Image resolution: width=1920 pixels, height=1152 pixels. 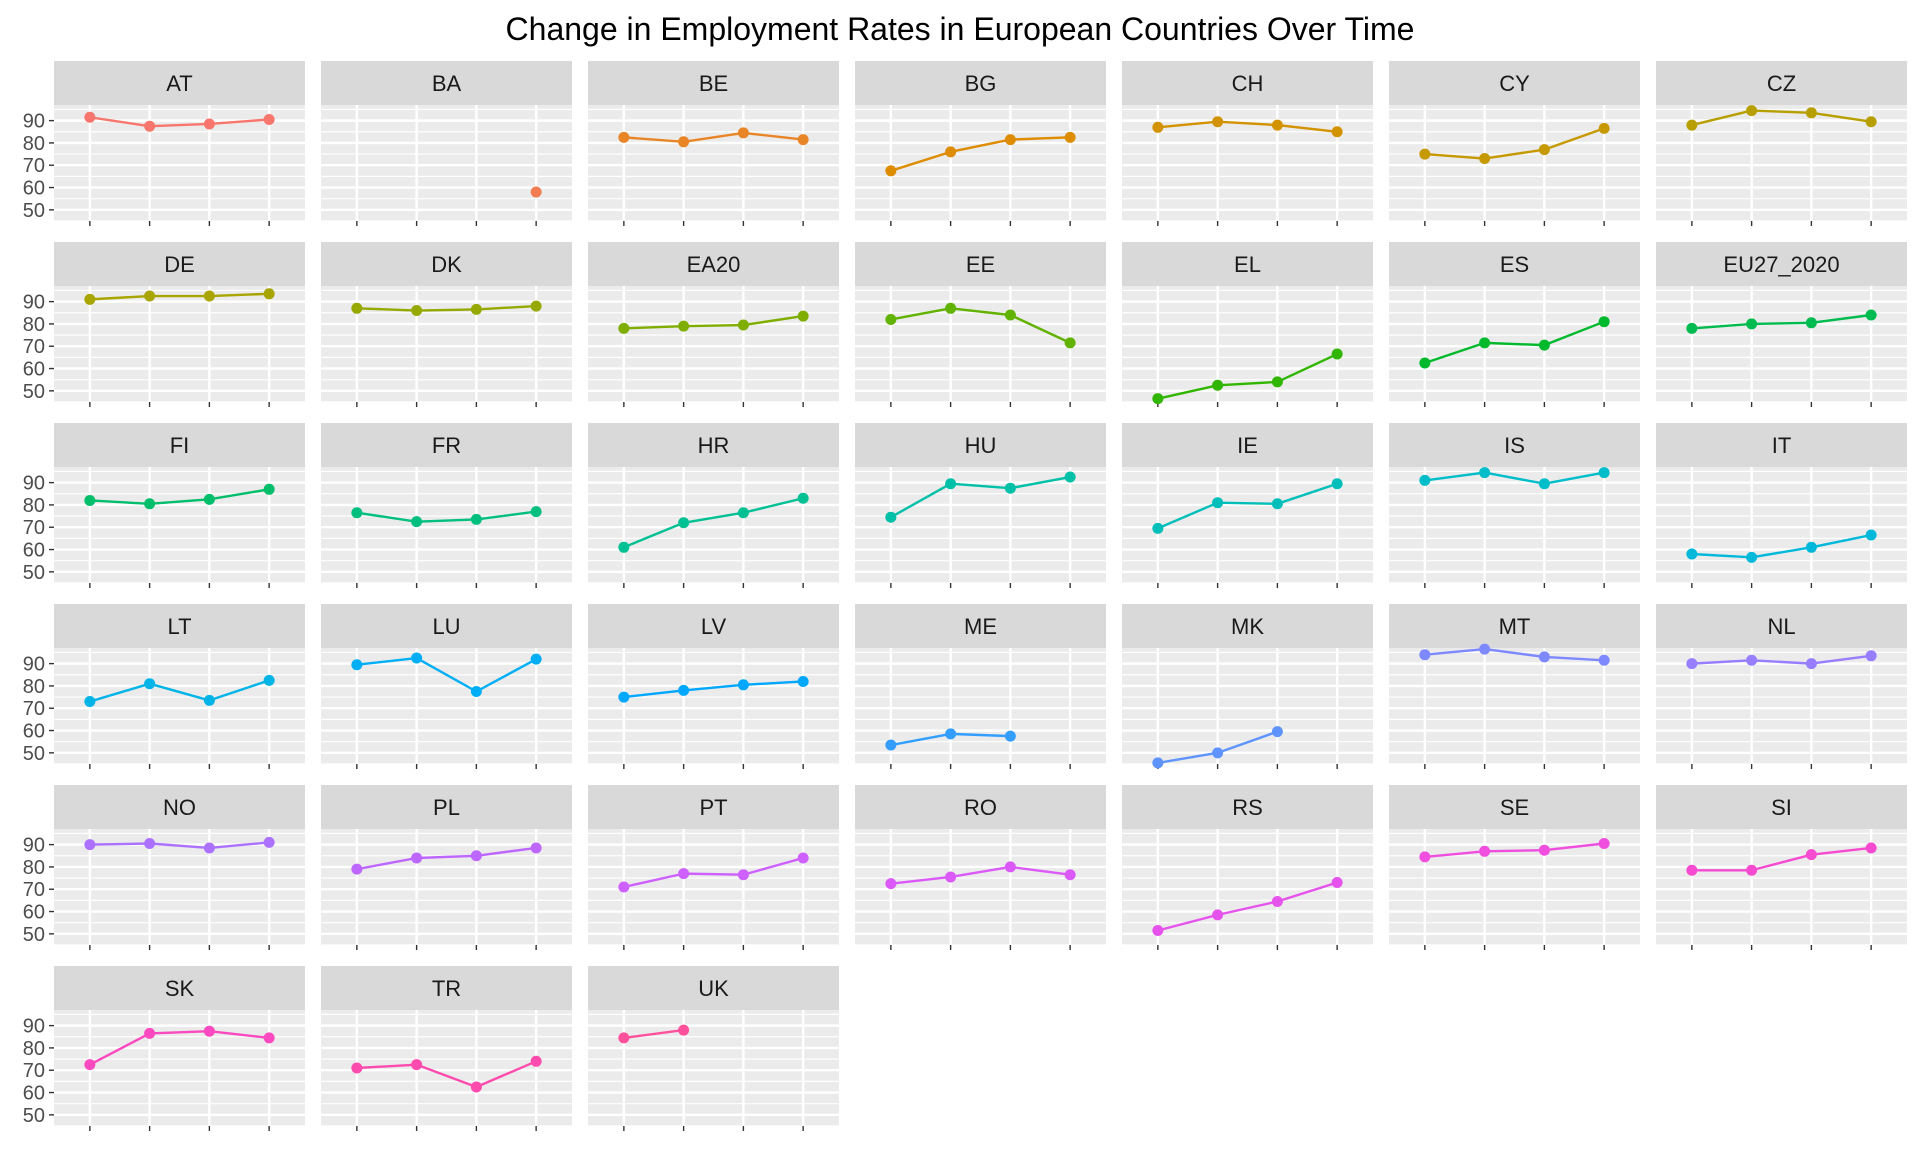 What do you see at coordinates (1247, 867) in the screenshot?
I see `facet-panel-rs: RS` at bounding box center [1247, 867].